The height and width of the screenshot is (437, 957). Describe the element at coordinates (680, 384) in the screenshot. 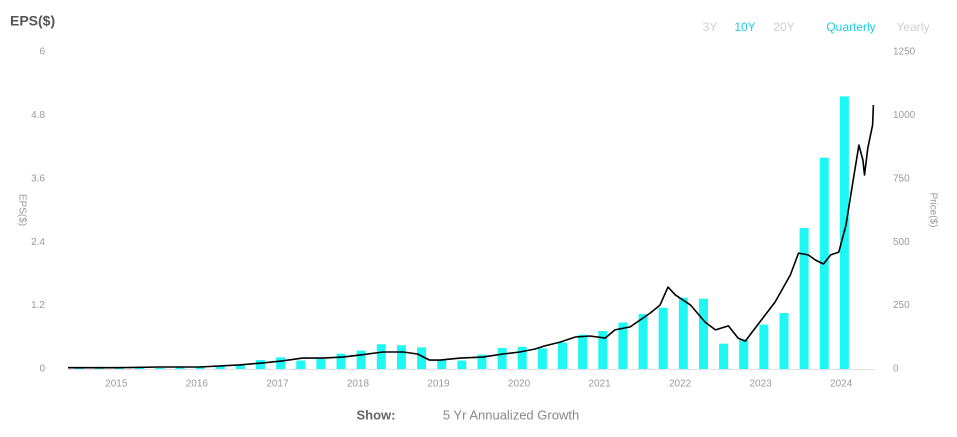

I see `x-tick-label: 2022` at that location.